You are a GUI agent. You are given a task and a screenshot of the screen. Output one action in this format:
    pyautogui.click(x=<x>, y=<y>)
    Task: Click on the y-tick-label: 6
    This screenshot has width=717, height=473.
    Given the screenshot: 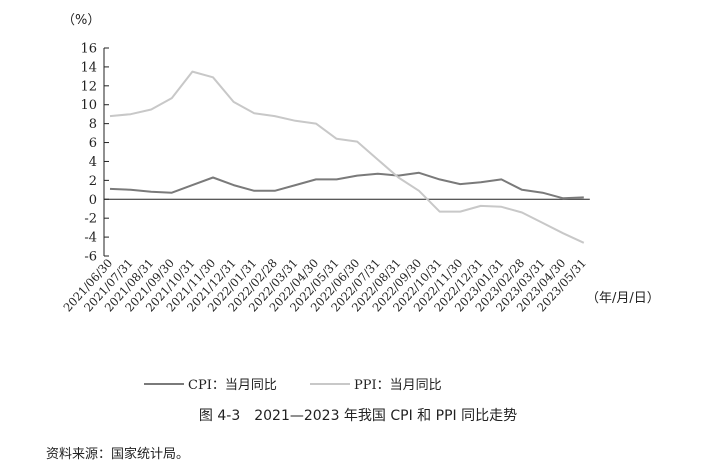 What is the action you would take?
    pyautogui.click(x=93, y=143)
    